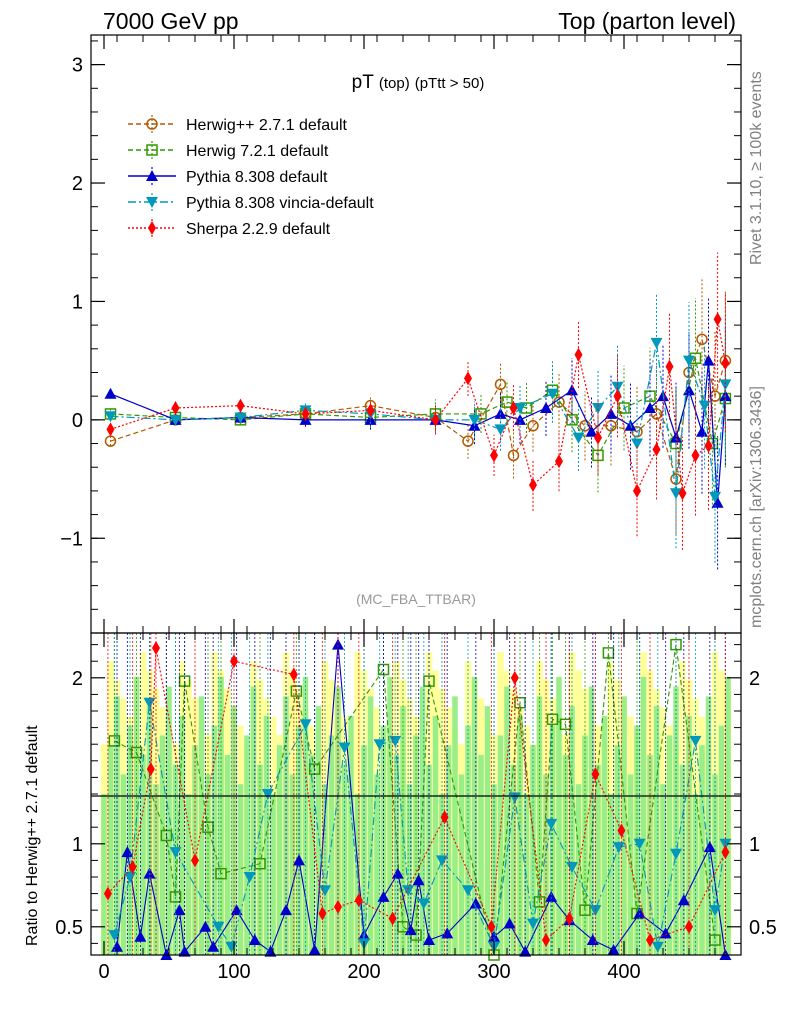  I want to click on main-ytick-label-3: 2, so click(77, 184).